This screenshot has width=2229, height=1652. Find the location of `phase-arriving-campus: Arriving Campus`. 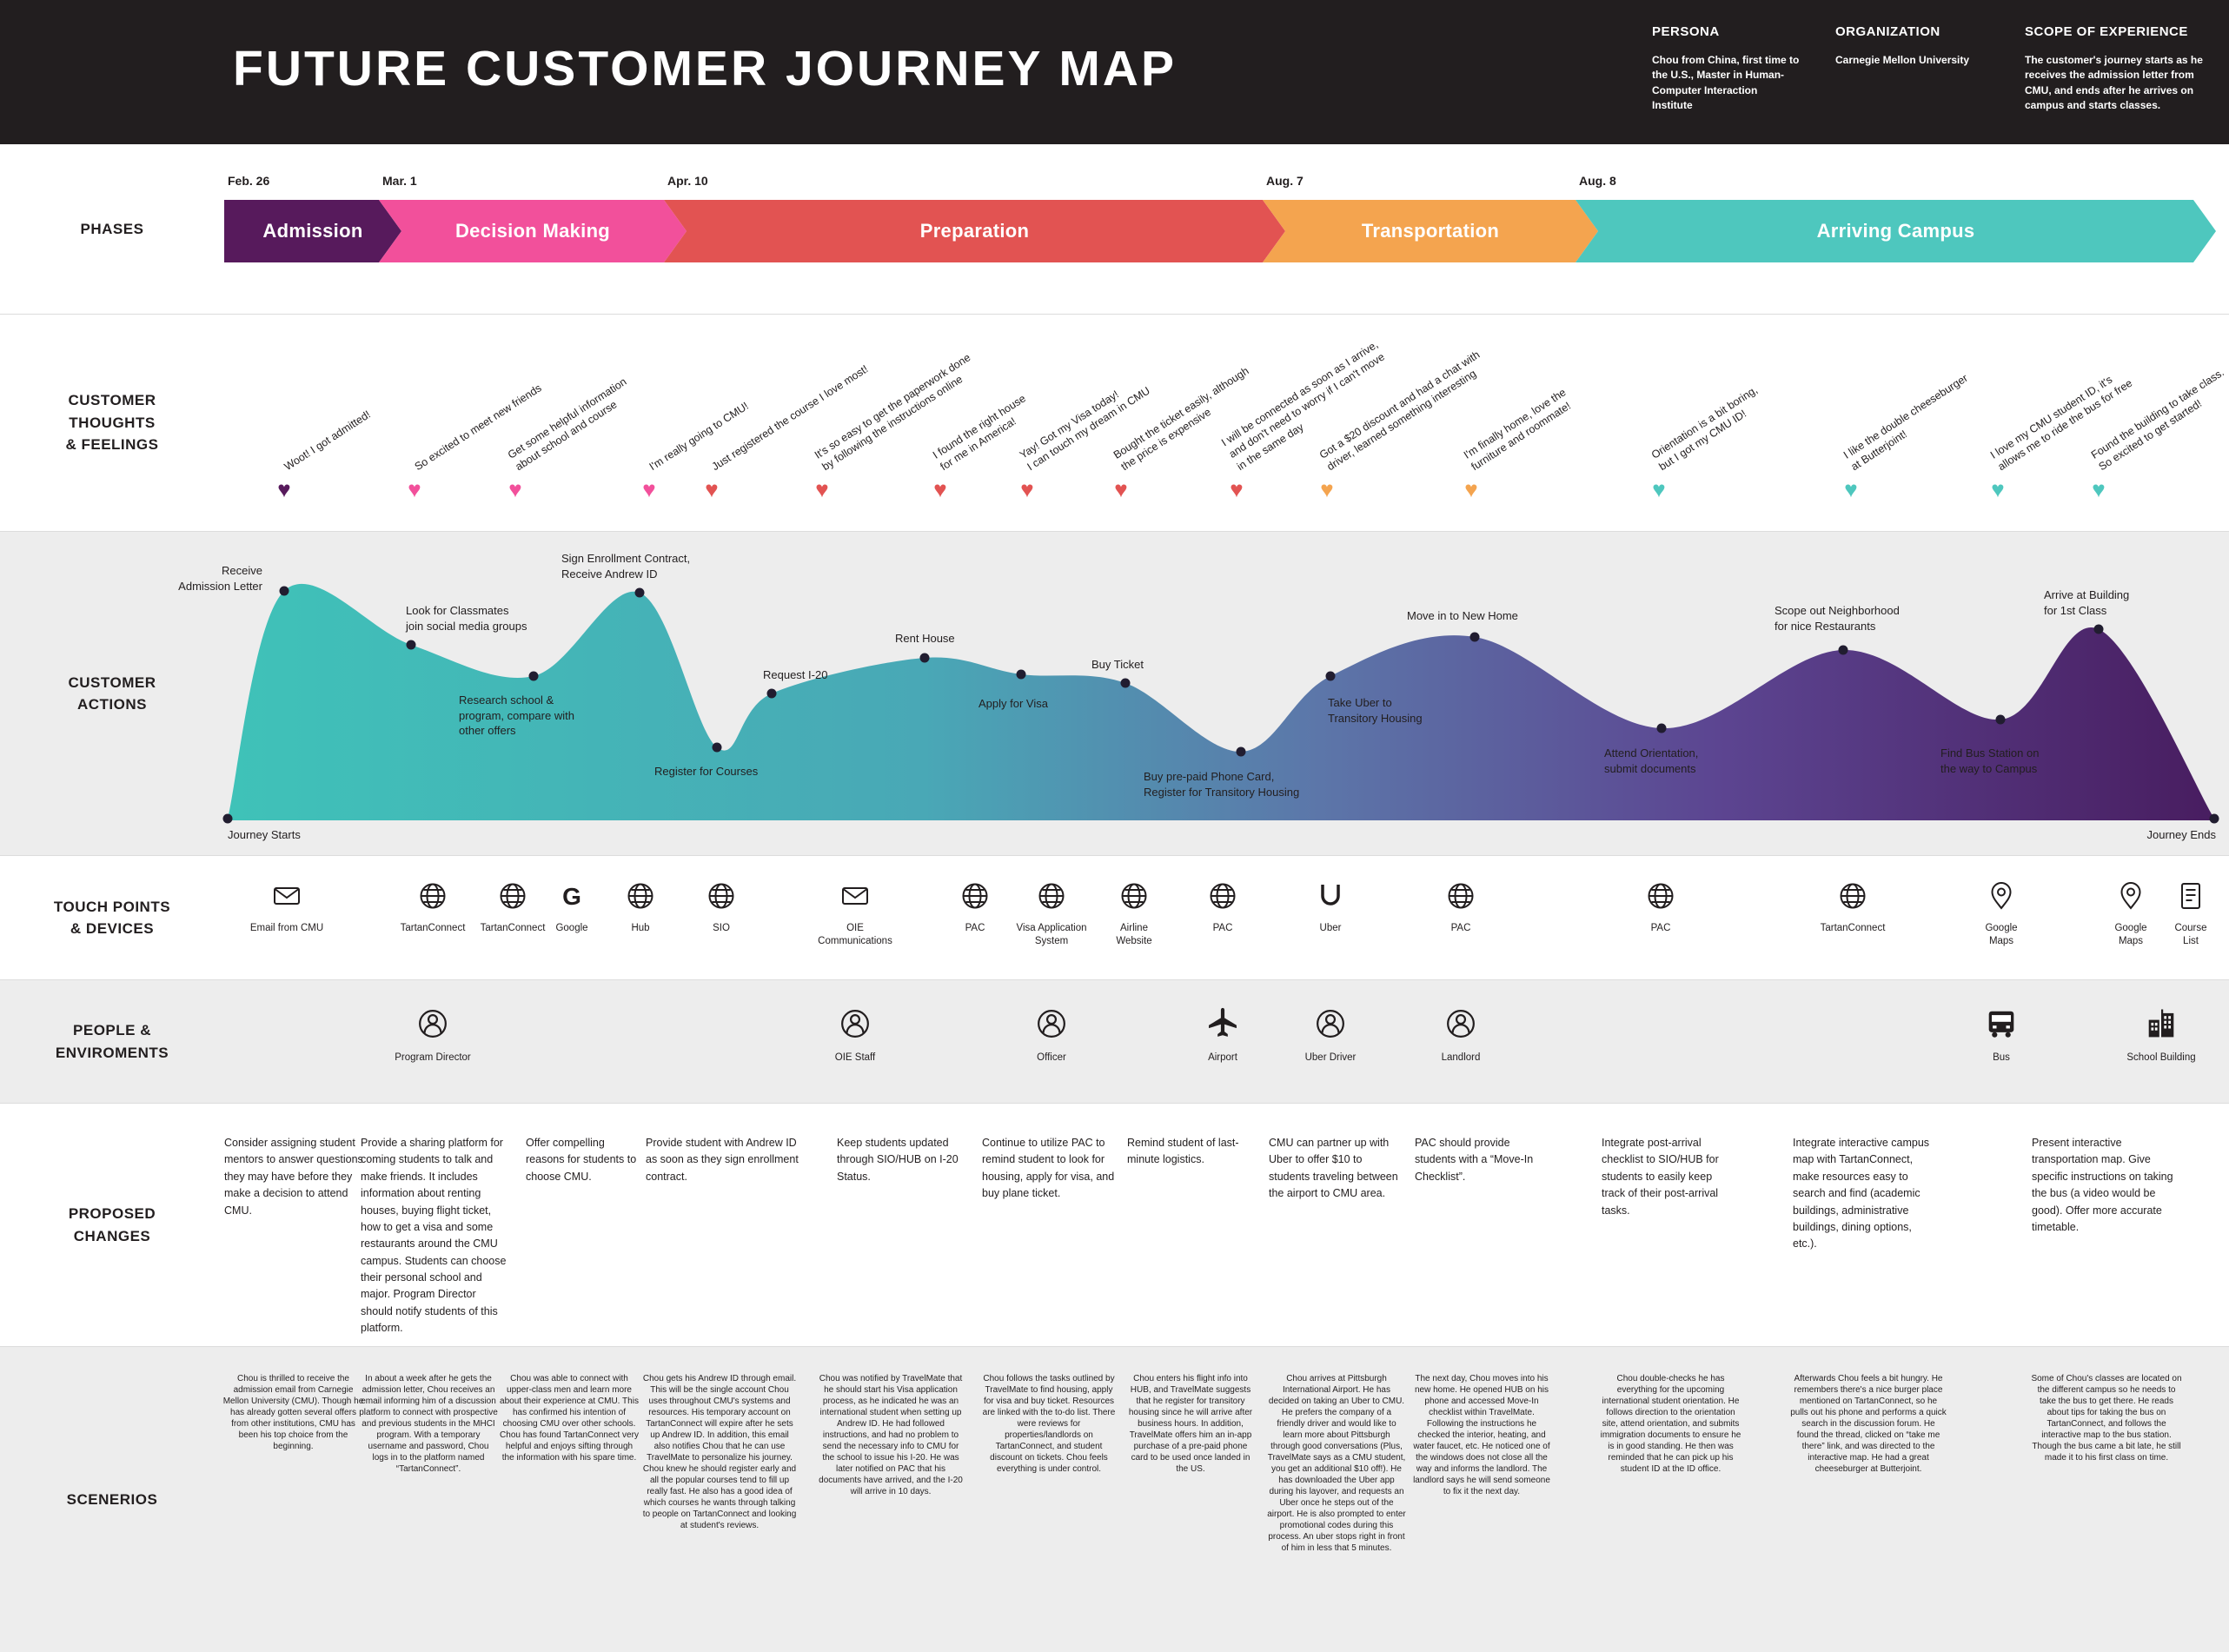

phase-arriving-campus: Arriving Campus is located at coordinates (1896, 231).